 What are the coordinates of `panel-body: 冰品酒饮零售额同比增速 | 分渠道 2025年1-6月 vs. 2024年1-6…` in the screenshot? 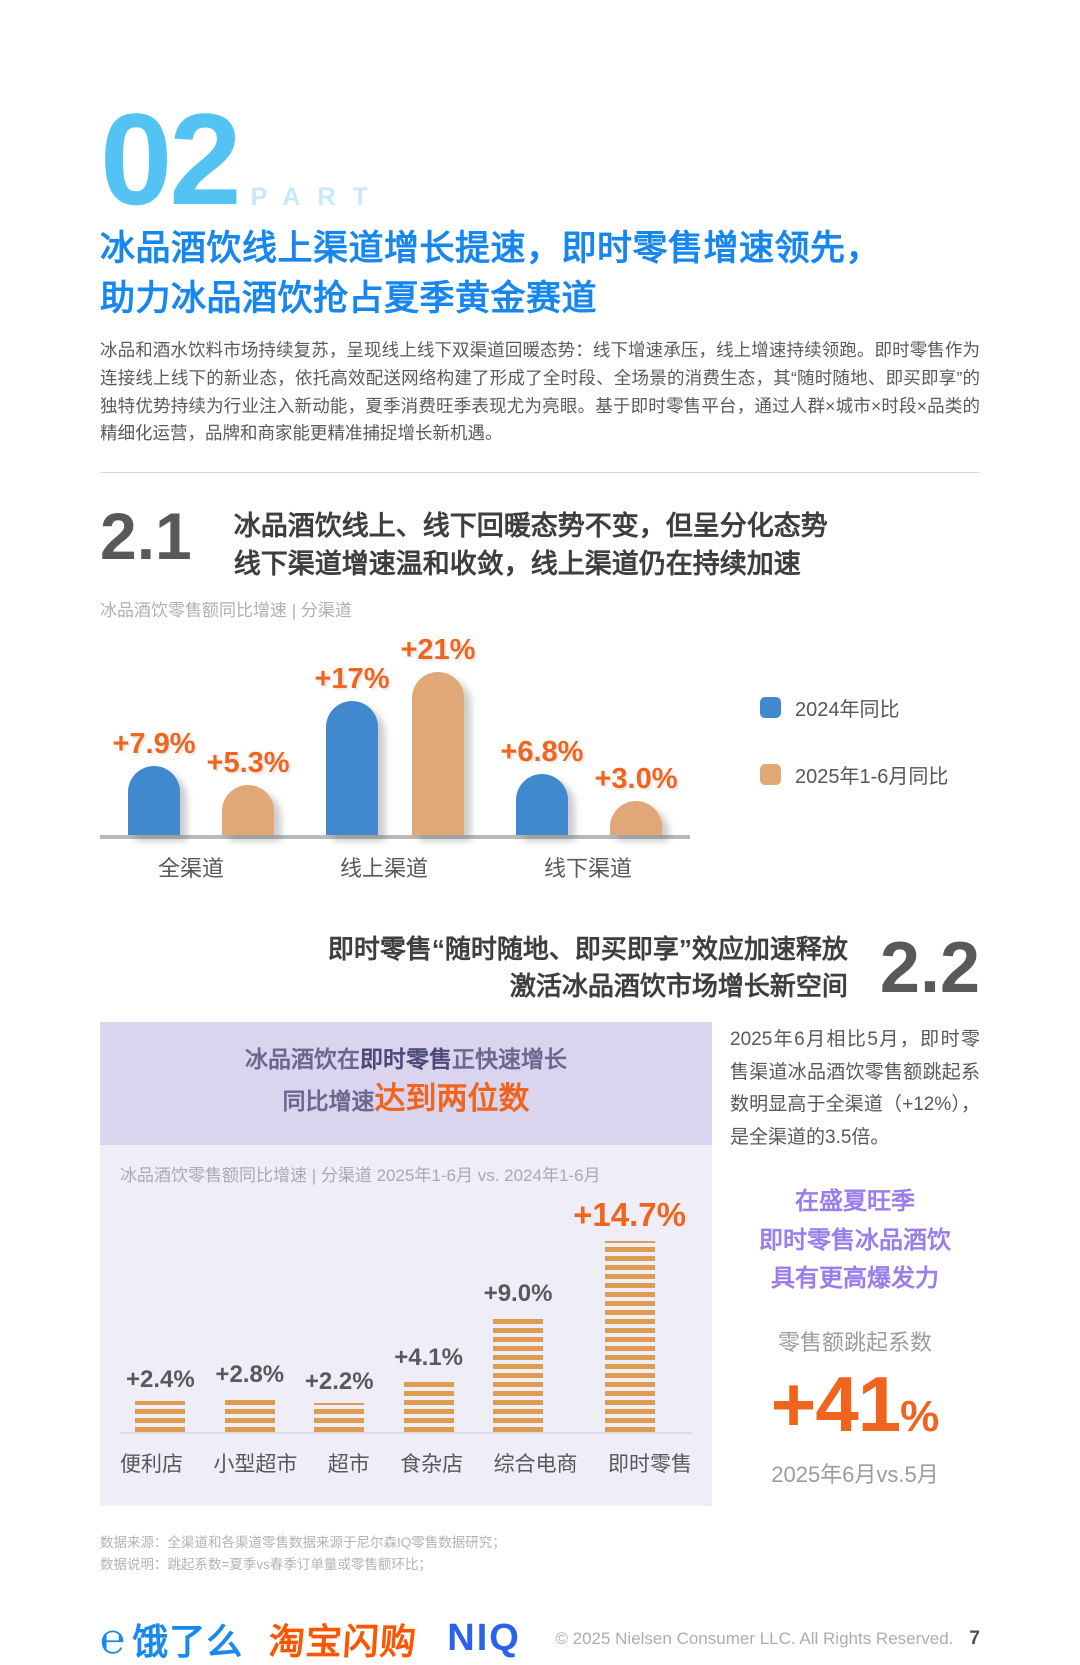 It's located at (406, 1325).